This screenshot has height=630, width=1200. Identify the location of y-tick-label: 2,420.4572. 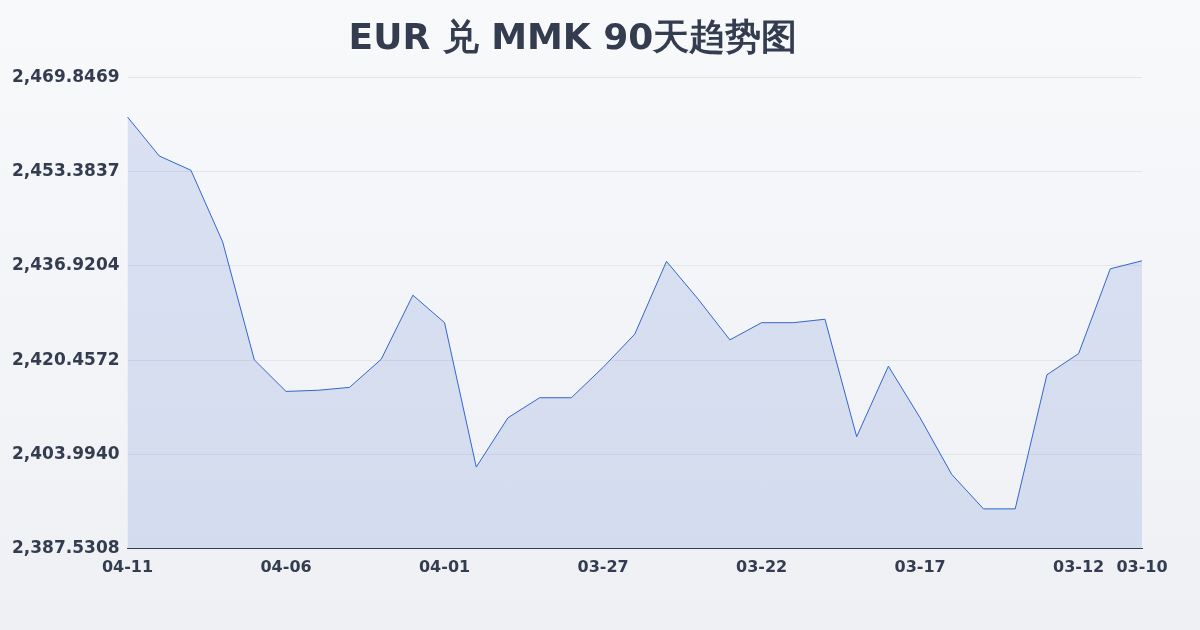
(66, 358).